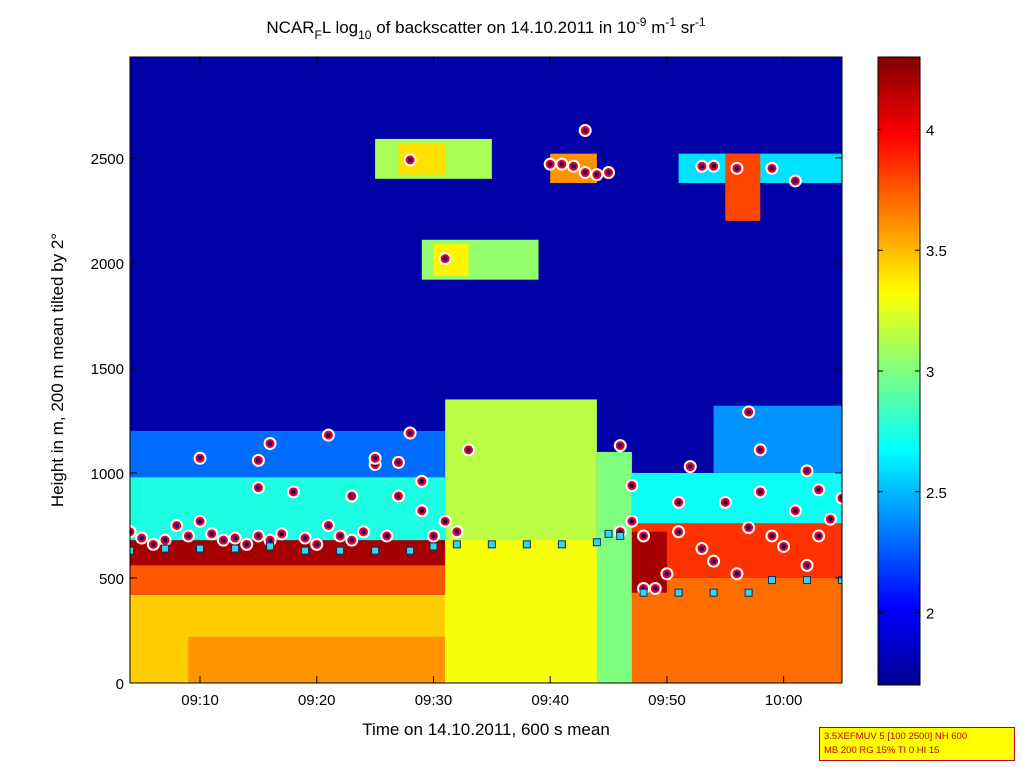 The height and width of the screenshot is (767, 1023). Describe the element at coordinates (200, 700) in the screenshot. I see `x-tick-label: 09:10` at that location.